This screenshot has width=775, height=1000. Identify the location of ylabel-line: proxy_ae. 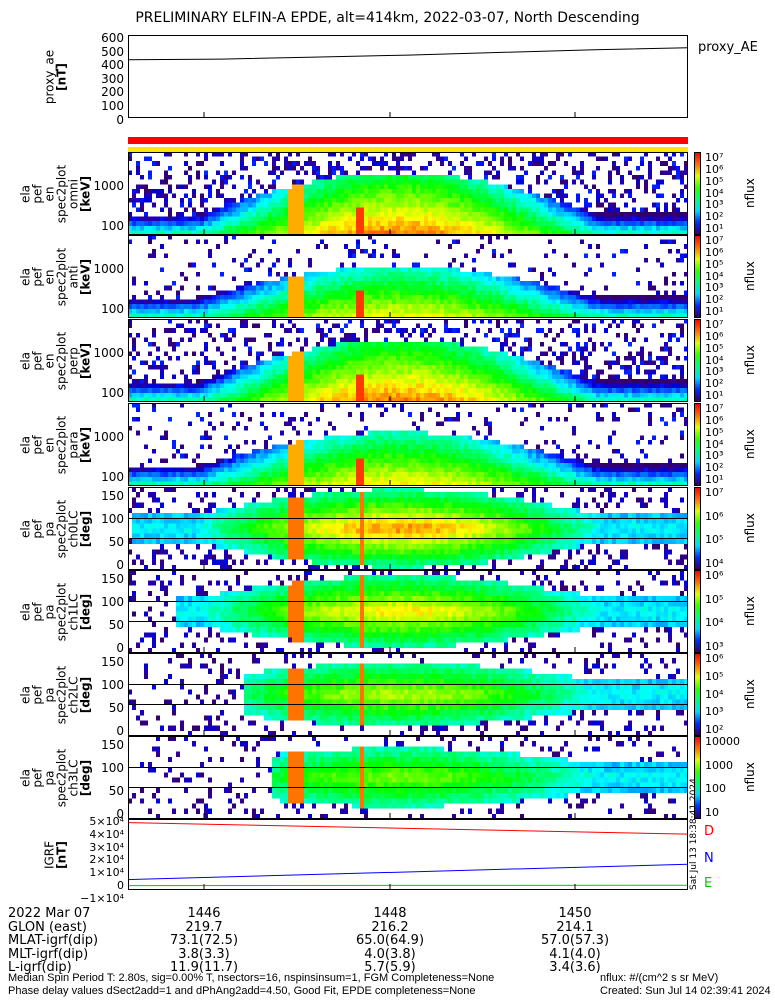
(49, 76).